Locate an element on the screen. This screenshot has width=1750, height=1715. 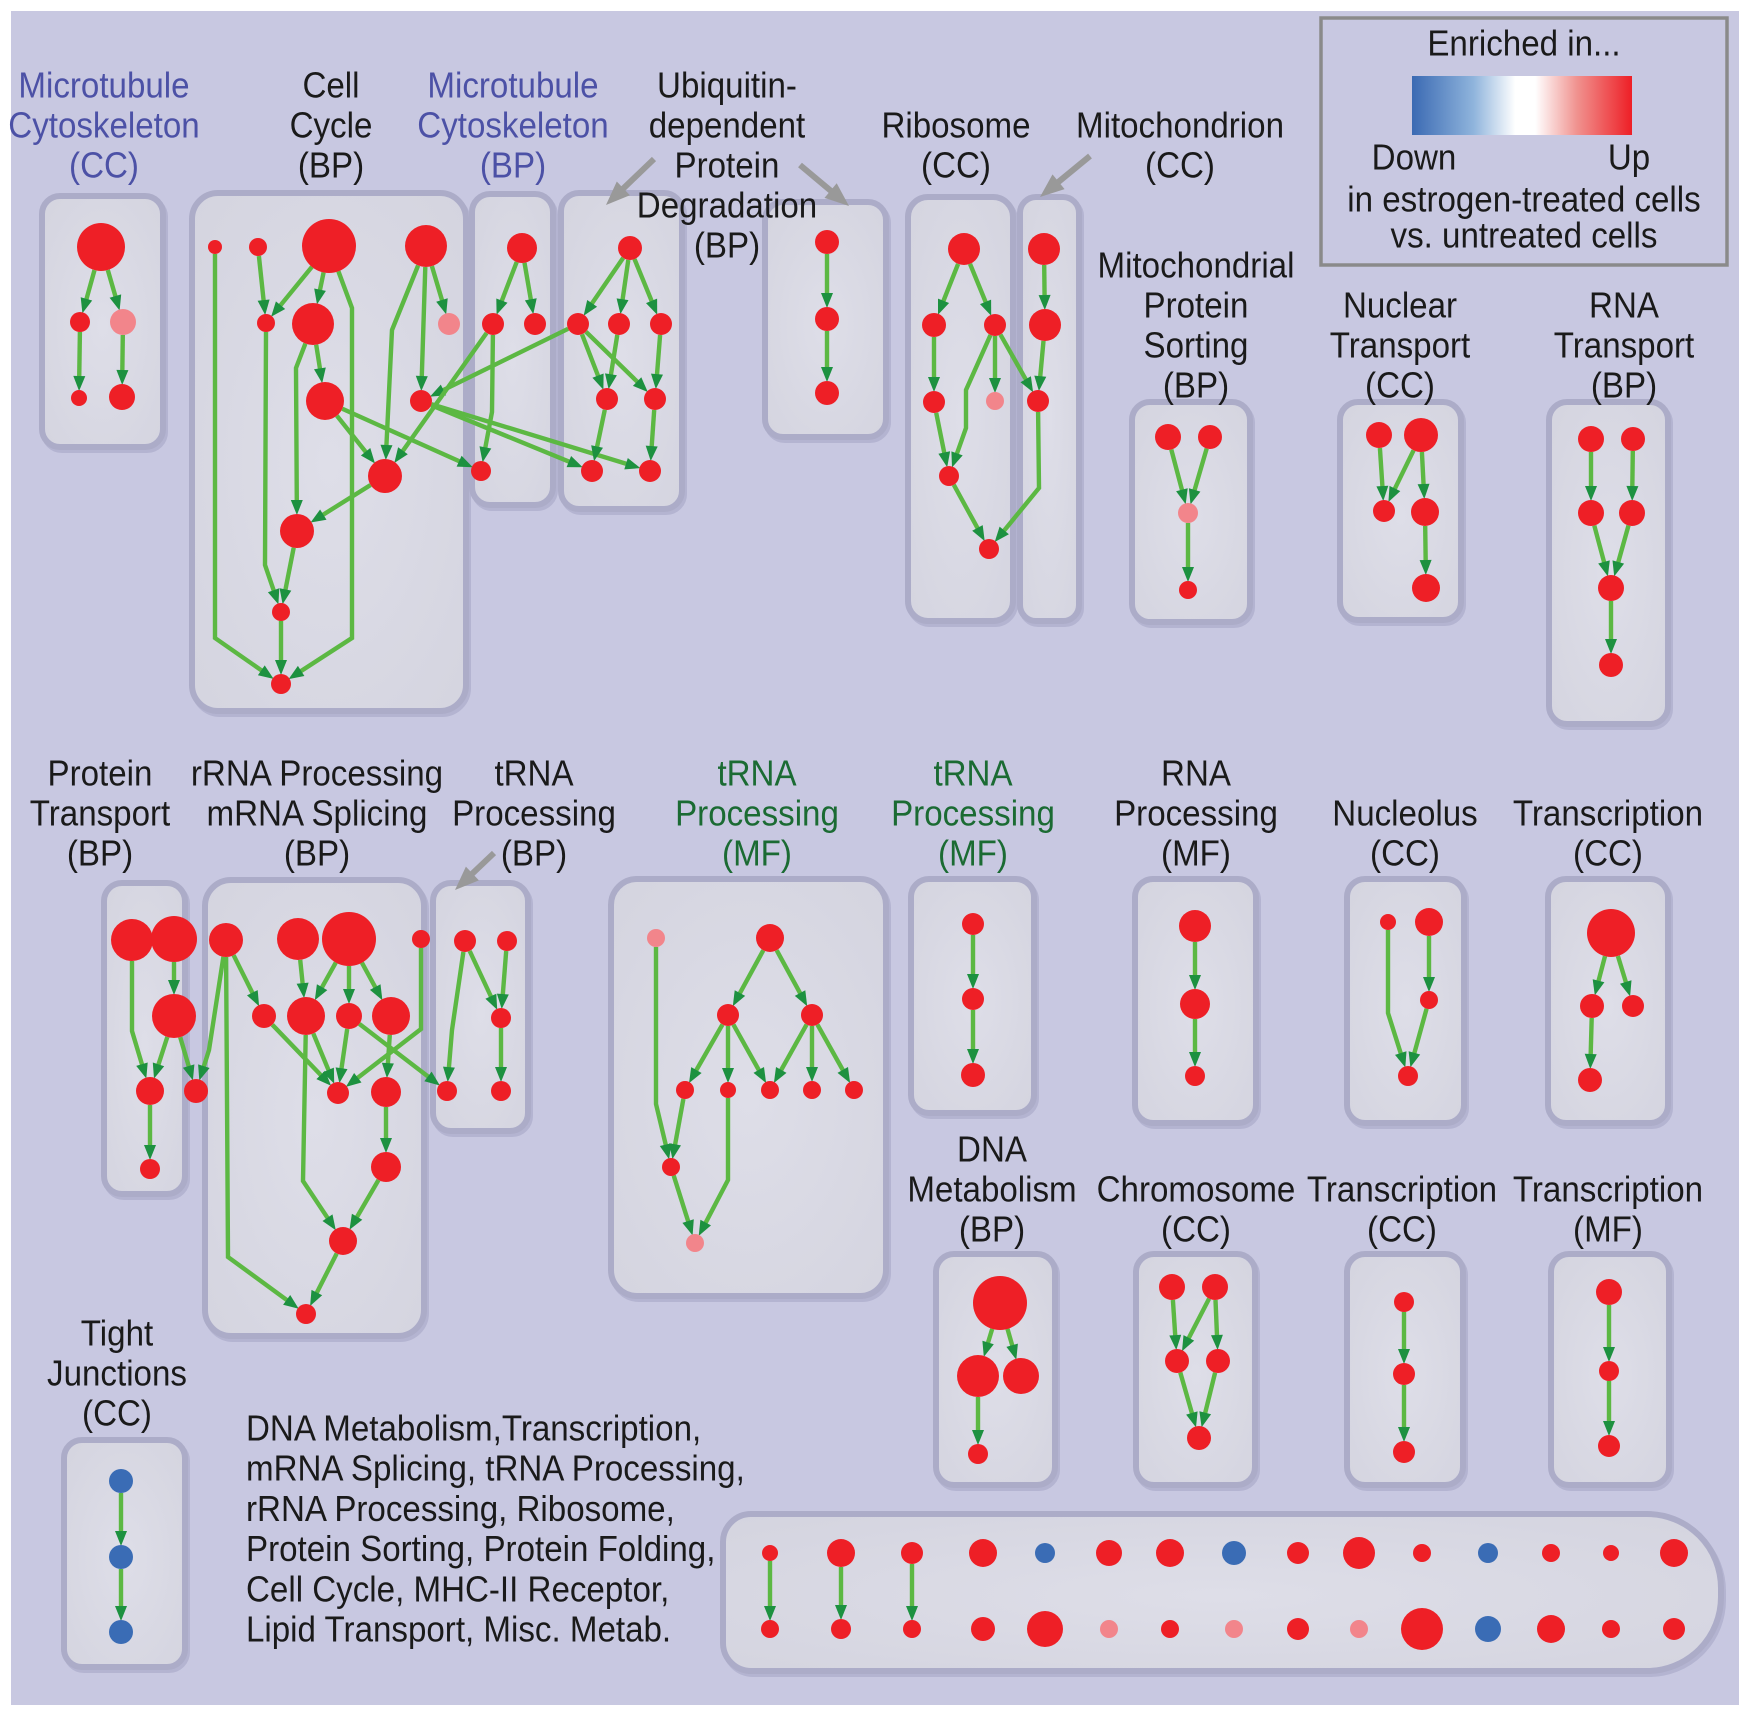
svg-text: Up is located at coordinates (1629, 157).